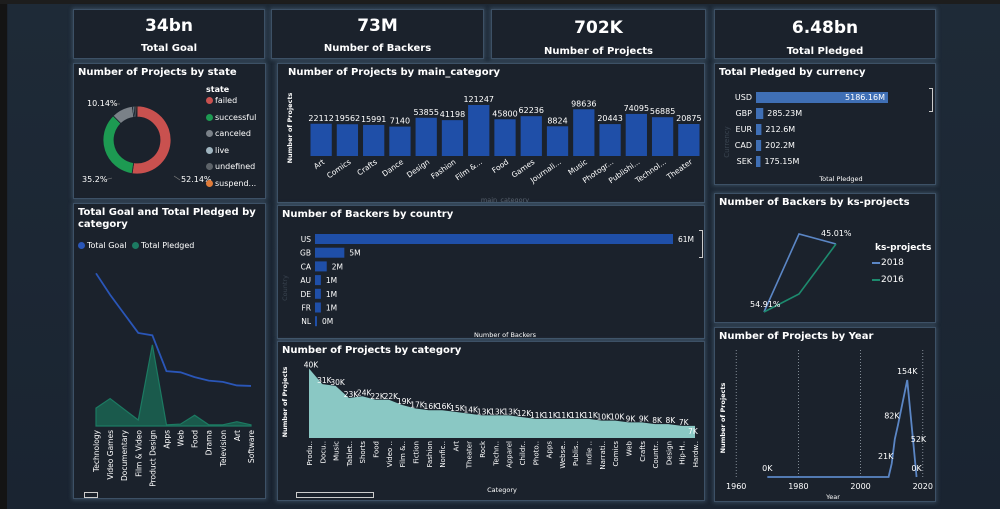 The image size is (1000, 509). What do you see at coordinates (780, 129) in the screenshot?
I see `bar-value-label: 212.6M` at bounding box center [780, 129].